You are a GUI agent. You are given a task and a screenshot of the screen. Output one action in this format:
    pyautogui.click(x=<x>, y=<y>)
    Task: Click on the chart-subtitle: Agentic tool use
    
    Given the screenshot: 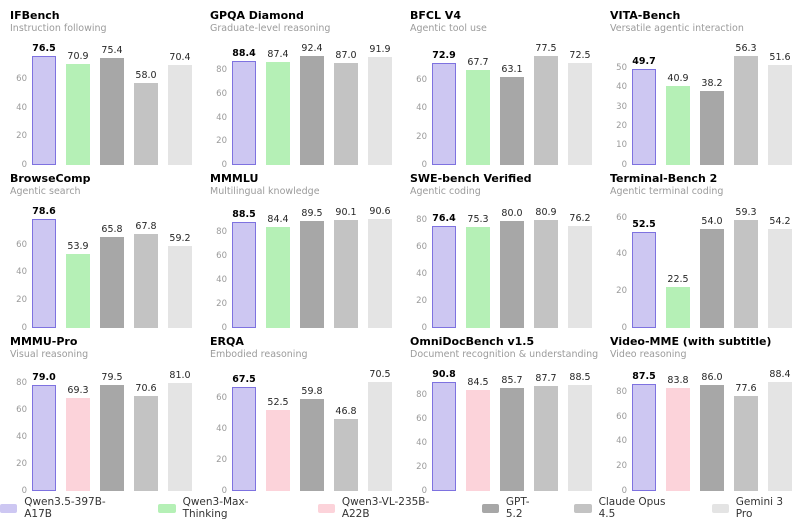 What is the action you would take?
    pyautogui.click(x=448, y=28)
    